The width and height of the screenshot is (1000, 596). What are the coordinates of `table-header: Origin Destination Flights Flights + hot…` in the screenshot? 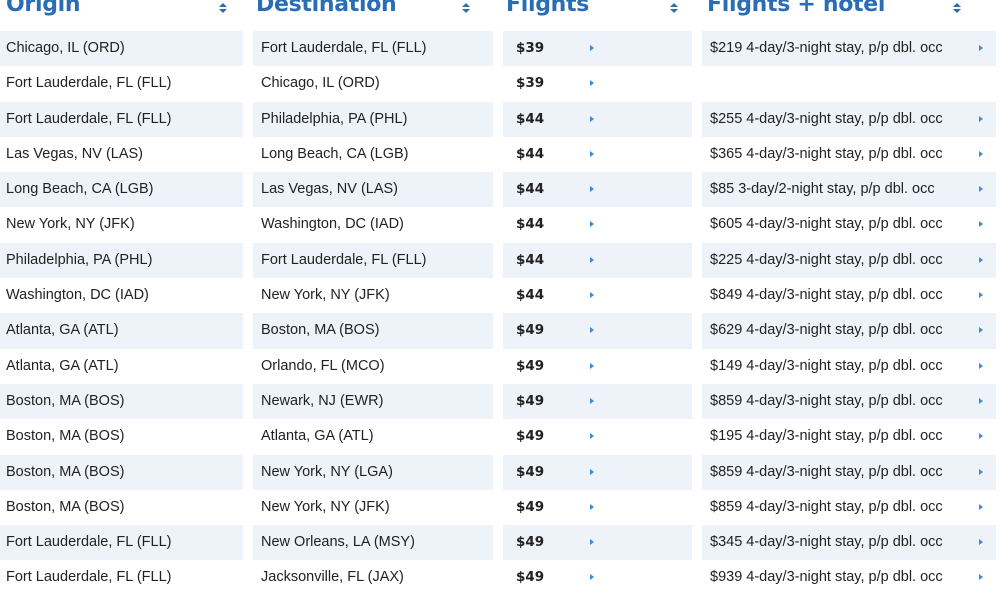 It's located at (500, 12).